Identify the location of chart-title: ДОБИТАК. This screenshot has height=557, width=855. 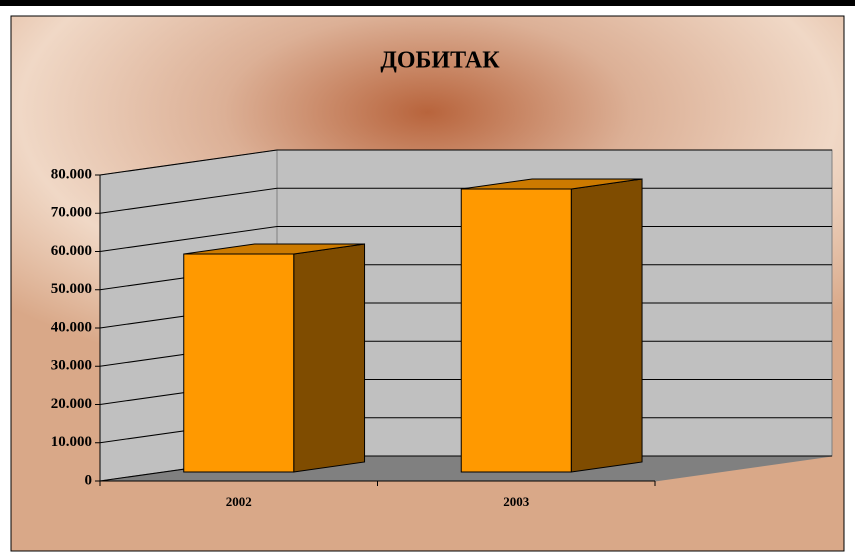
(440, 61).